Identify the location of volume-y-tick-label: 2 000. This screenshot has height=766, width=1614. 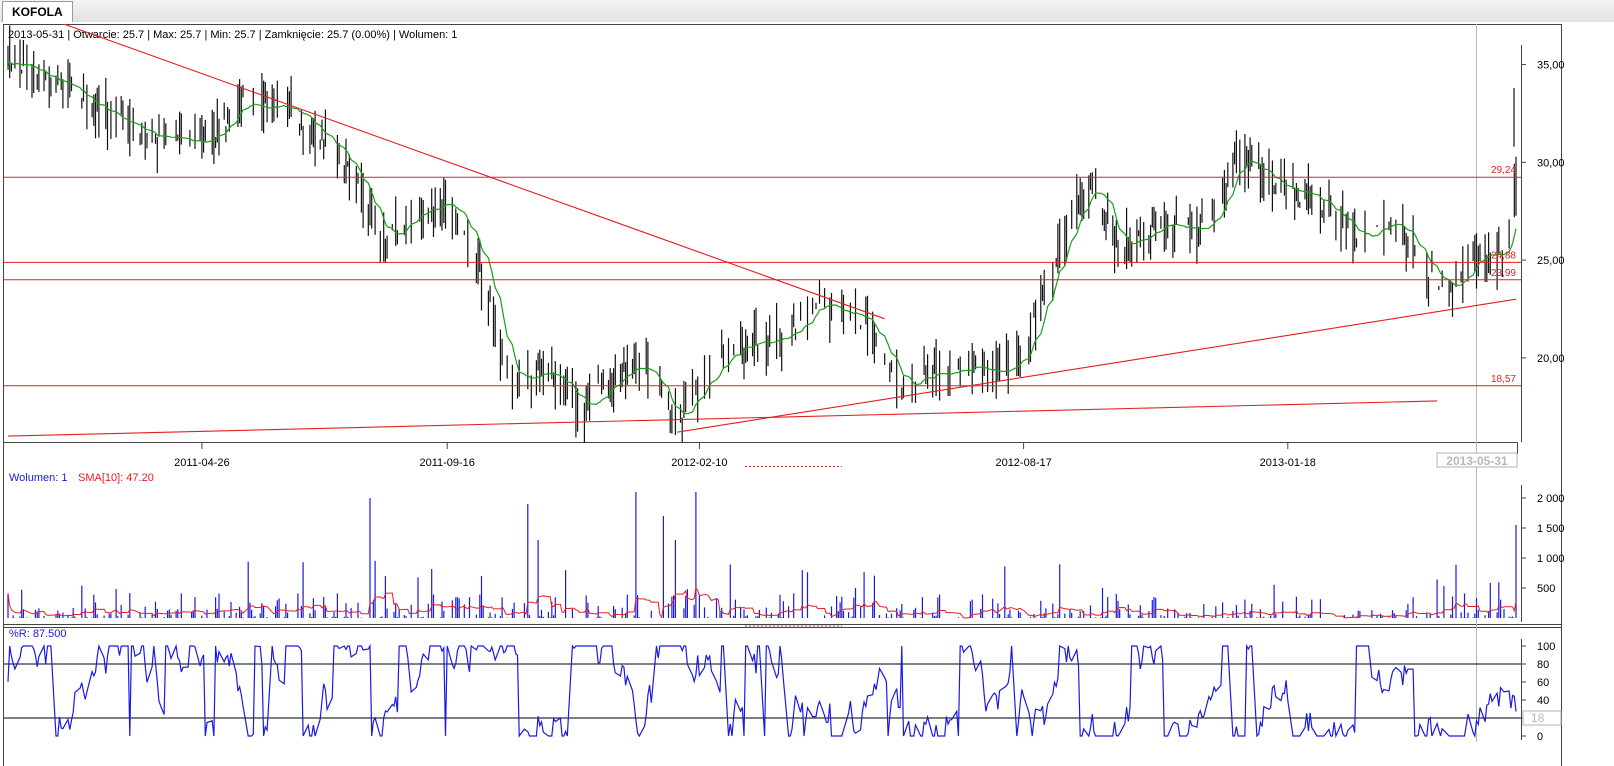
(1551, 499).